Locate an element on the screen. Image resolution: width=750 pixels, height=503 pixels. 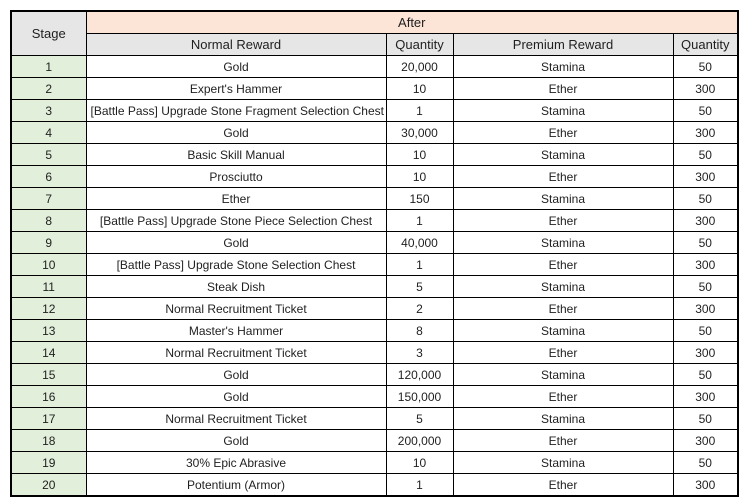
normal-reward-cell: Normal Recruitment Ticket is located at coordinates (236, 418).